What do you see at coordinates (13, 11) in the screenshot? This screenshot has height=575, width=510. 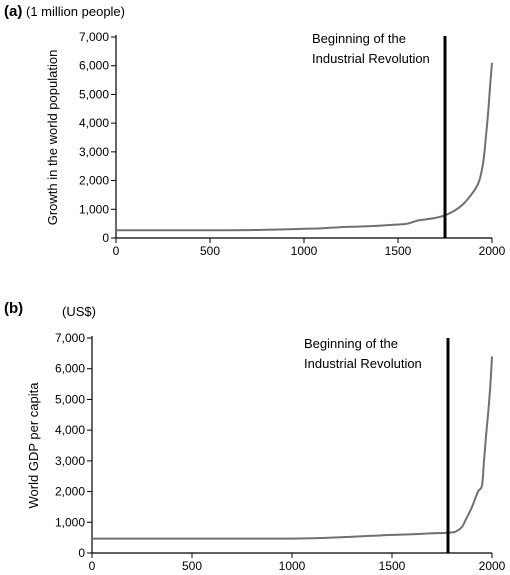 I see `panel-label: (a)` at bounding box center [13, 11].